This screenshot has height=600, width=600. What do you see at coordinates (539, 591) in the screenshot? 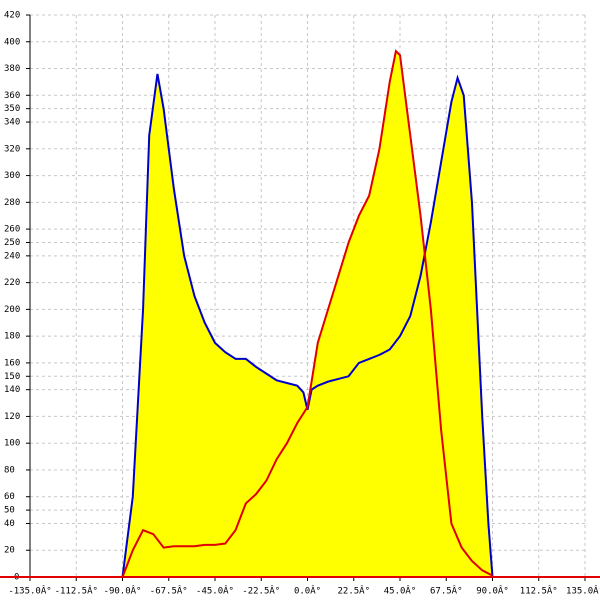
I see `x-tick-label: 112.5Â°` at bounding box center [539, 591].